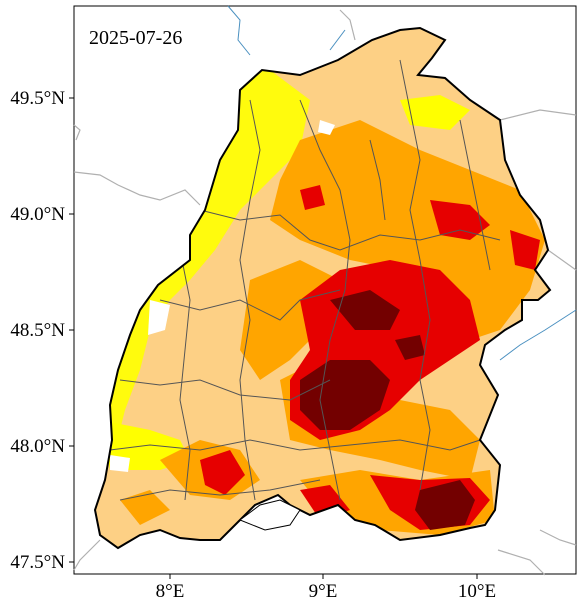  What do you see at coordinates (477, 591) in the screenshot?
I see `lon-label-10: 10°E` at bounding box center [477, 591].